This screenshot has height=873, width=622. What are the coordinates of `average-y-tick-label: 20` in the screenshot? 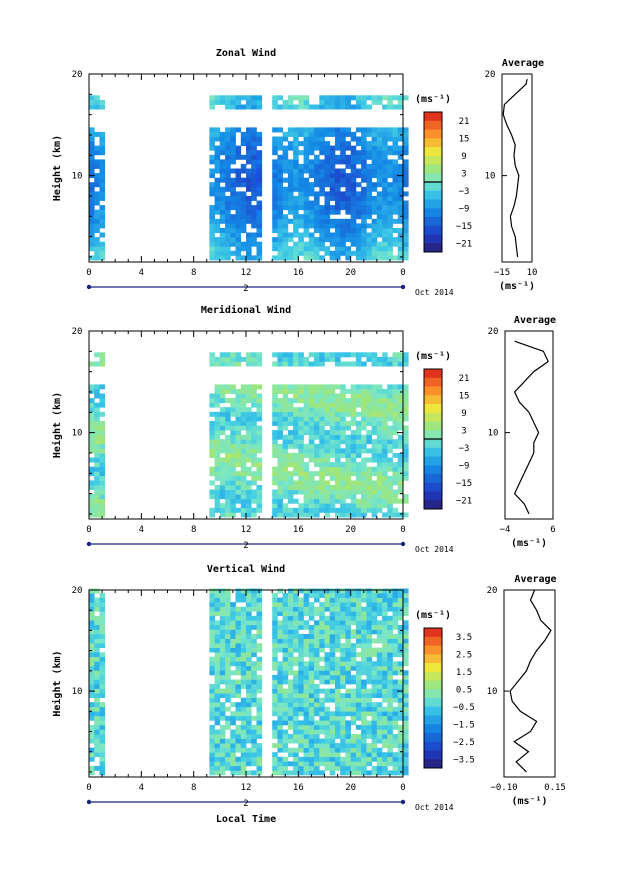 It's located at (490, 75).